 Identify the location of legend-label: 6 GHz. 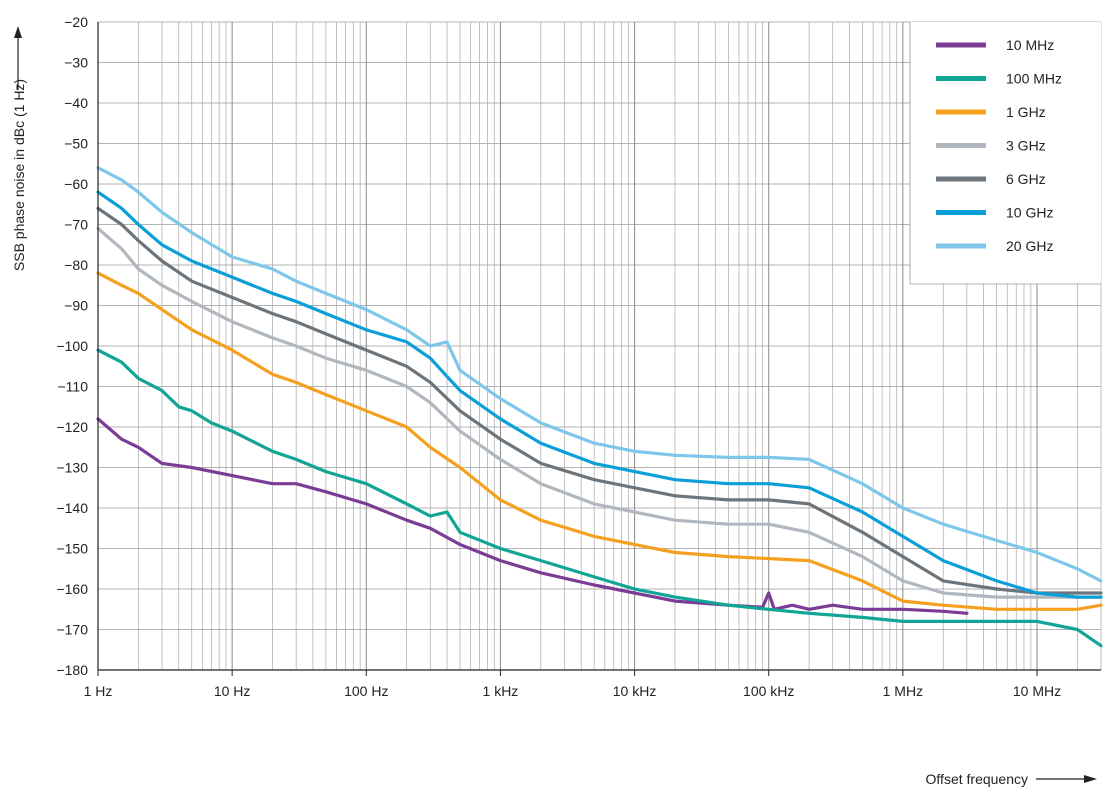
(1026, 179).